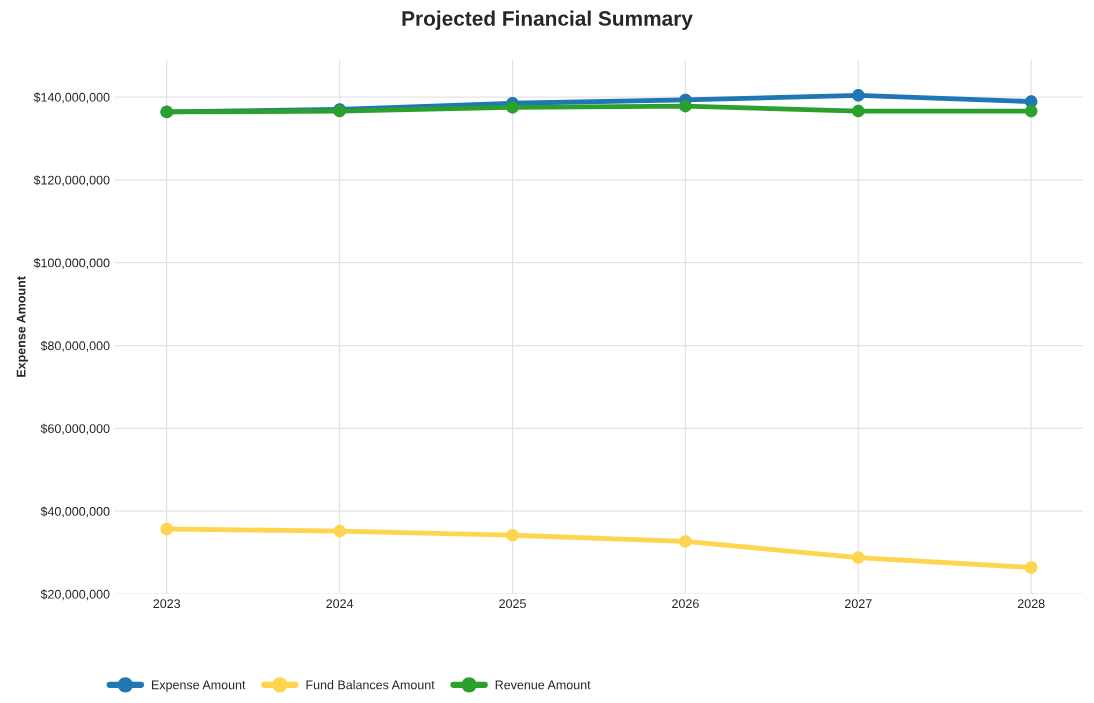 The height and width of the screenshot is (703, 1094). What do you see at coordinates (75, 346) in the screenshot?
I see `y-tick-label: $80,000,000` at bounding box center [75, 346].